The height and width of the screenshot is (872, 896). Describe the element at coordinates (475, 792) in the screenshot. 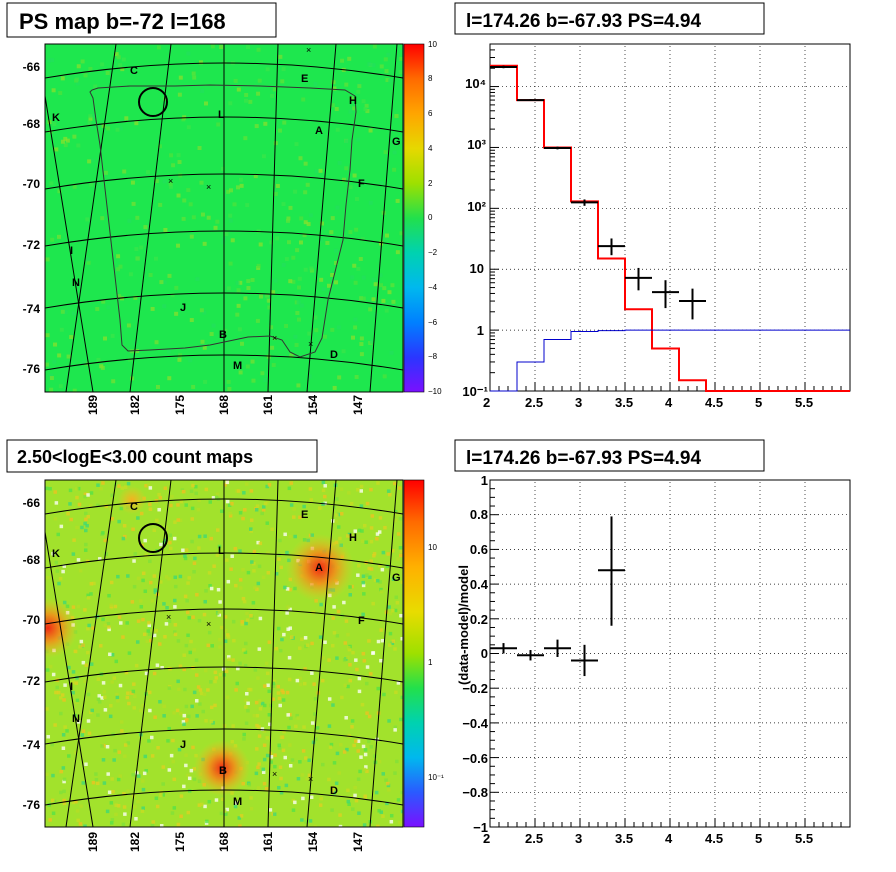

I see `y-tick-label: −0.8` at that location.